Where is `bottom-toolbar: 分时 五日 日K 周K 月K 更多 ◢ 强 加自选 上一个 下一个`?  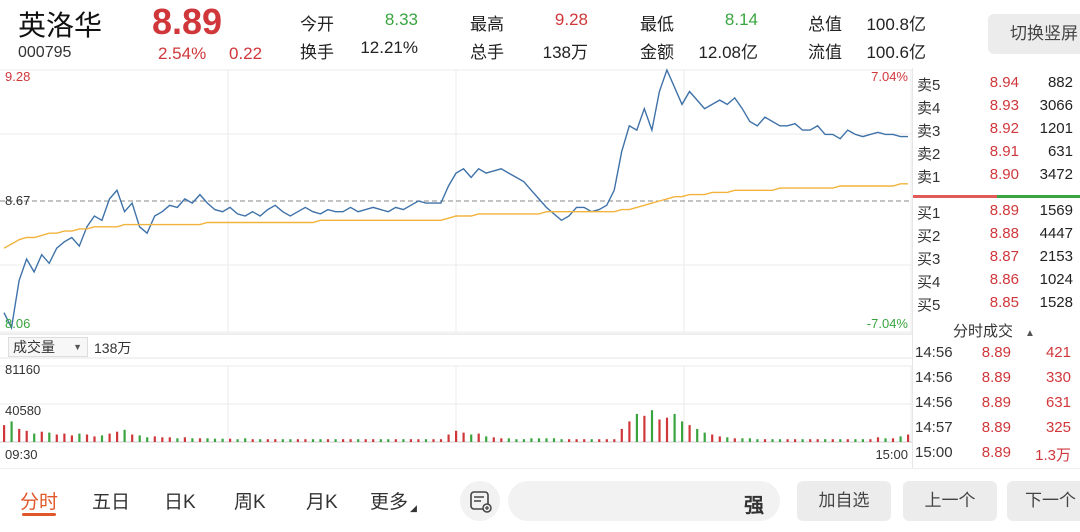 bottom-toolbar: 分时 五日 日K 周K 月K 更多 ◢ 强 加自选 上一个 下一个 is located at coordinates (540, 500).